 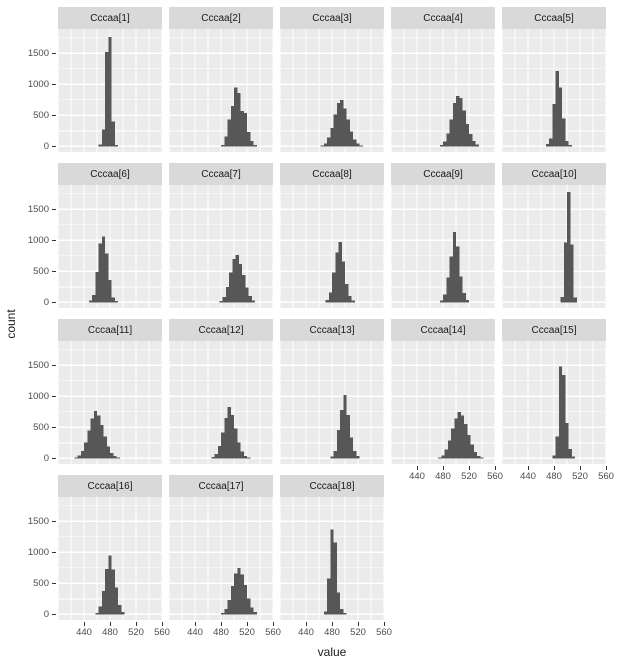 I want to click on facet-strip: Cccaa[8], so click(x=332, y=174).